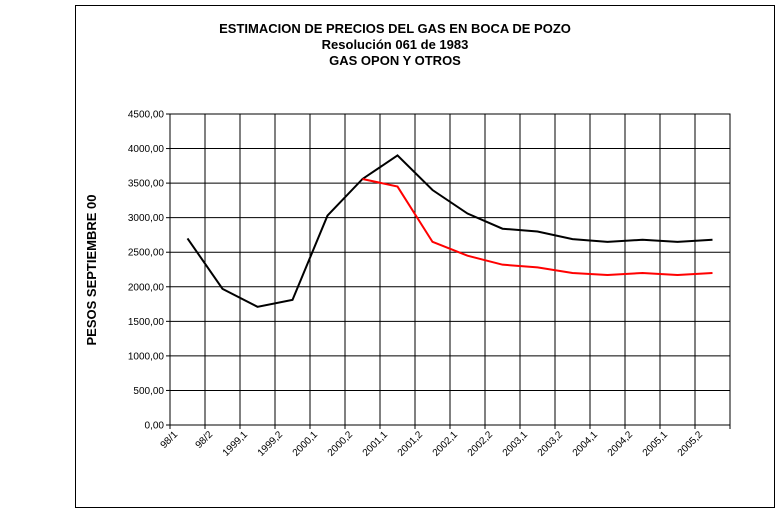 Image resolution: width=780 pixels, height=511 pixels. Describe the element at coordinates (146, 115) in the screenshot. I see `y-tick-label: 4500,00` at that location.